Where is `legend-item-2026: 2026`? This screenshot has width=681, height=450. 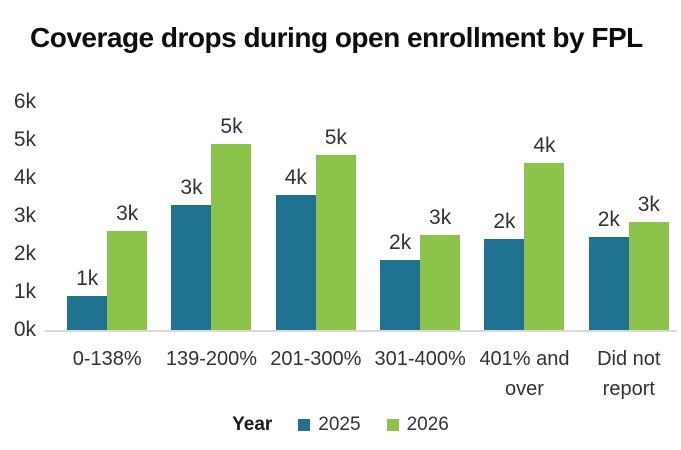
legend-item-2026: 2026 is located at coordinates (417, 425).